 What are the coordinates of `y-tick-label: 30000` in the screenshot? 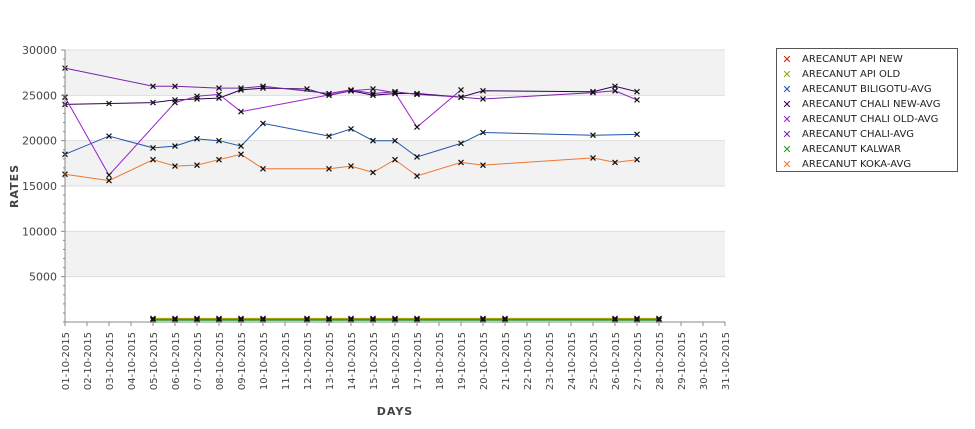 It's located at (39, 50).